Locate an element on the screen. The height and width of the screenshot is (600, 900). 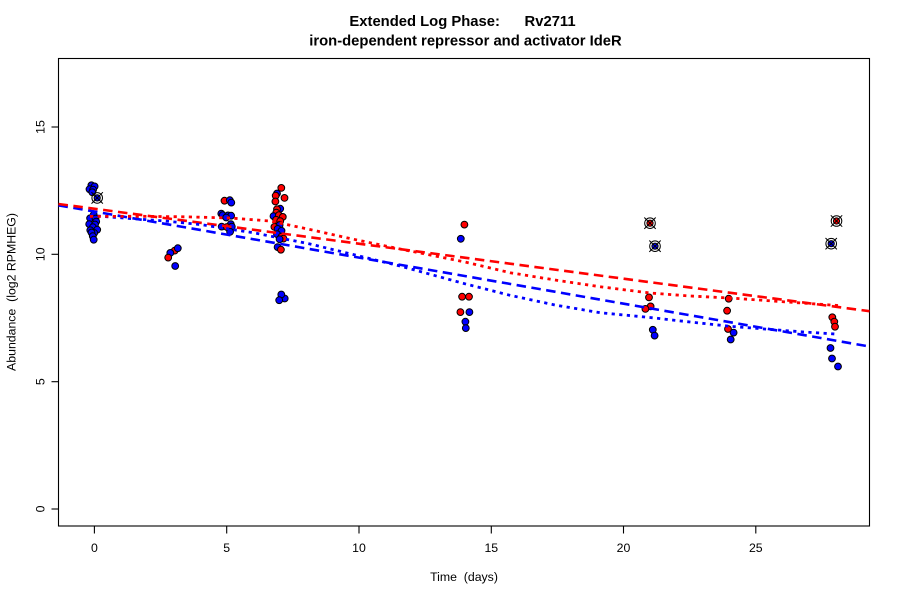
svg-text:Extended Log Phase: Rv271: Extended Log Phase: Rv2711 is located at coordinates (462, 22).